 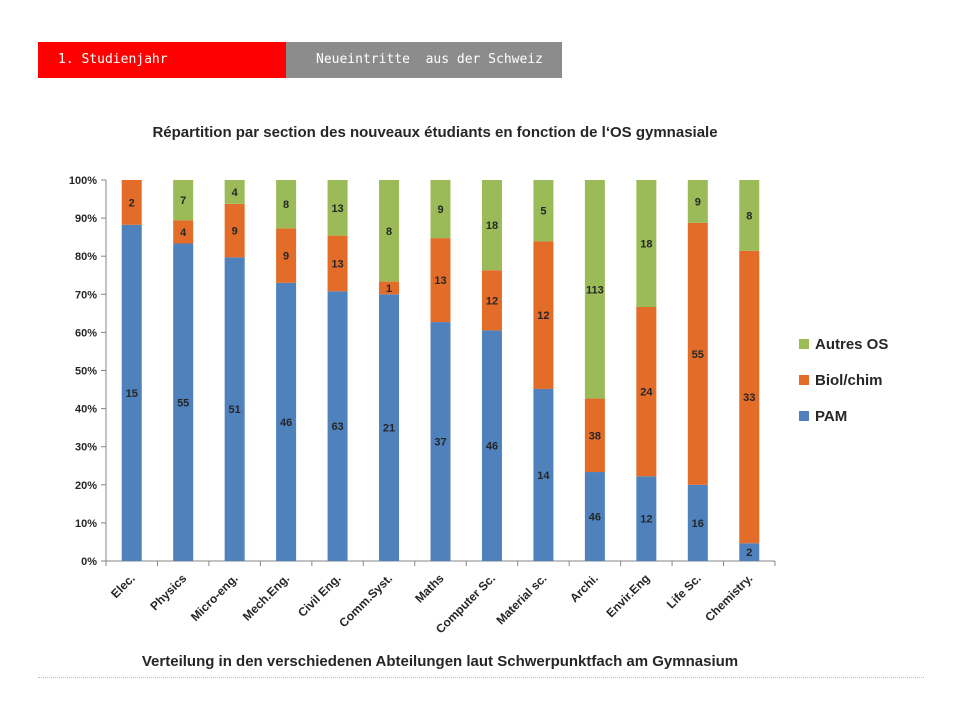 I want to click on data-label: 15, so click(x=132, y=394).